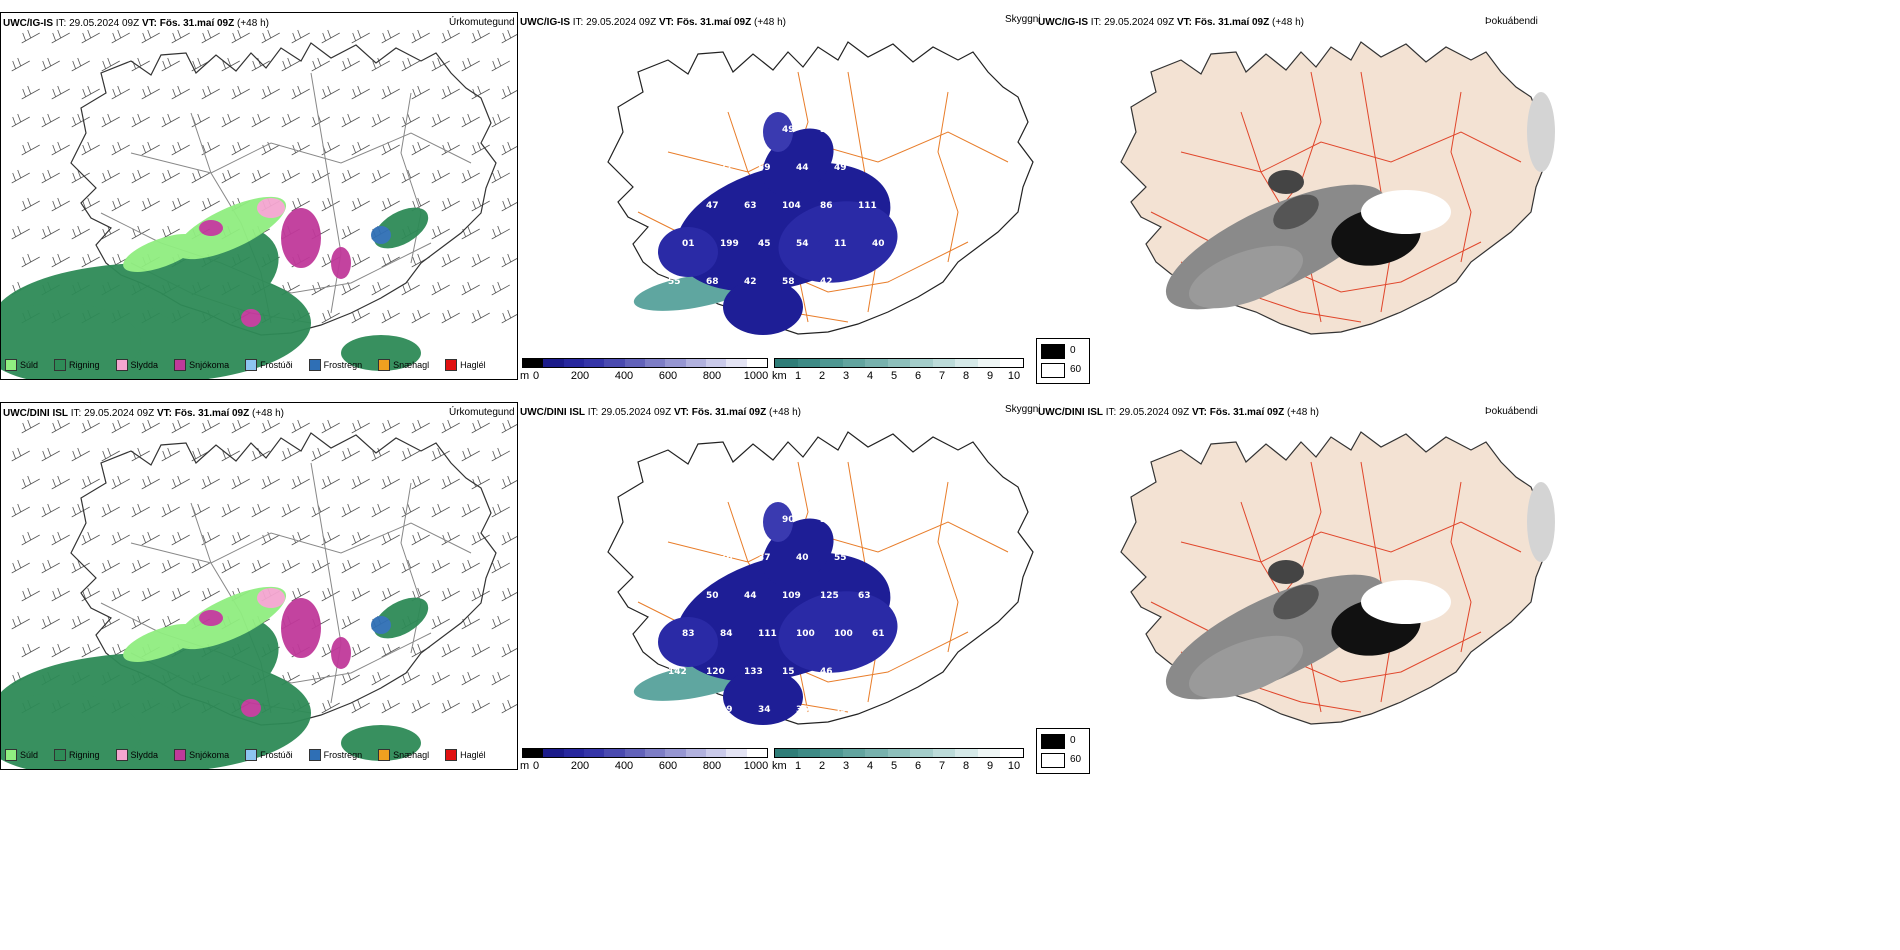 The width and height of the screenshot is (1900, 950). What do you see at coordinates (644, 376) in the screenshot?
I see `cloud-base-ticks: m 0 200 400 600 800 1000` at bounding box center [644, 376].